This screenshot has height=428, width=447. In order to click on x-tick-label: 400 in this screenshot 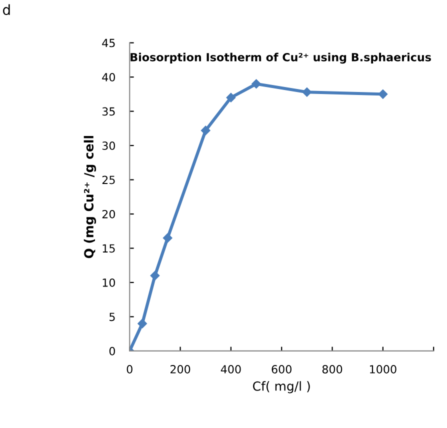, I will do `click(230, 369)`.